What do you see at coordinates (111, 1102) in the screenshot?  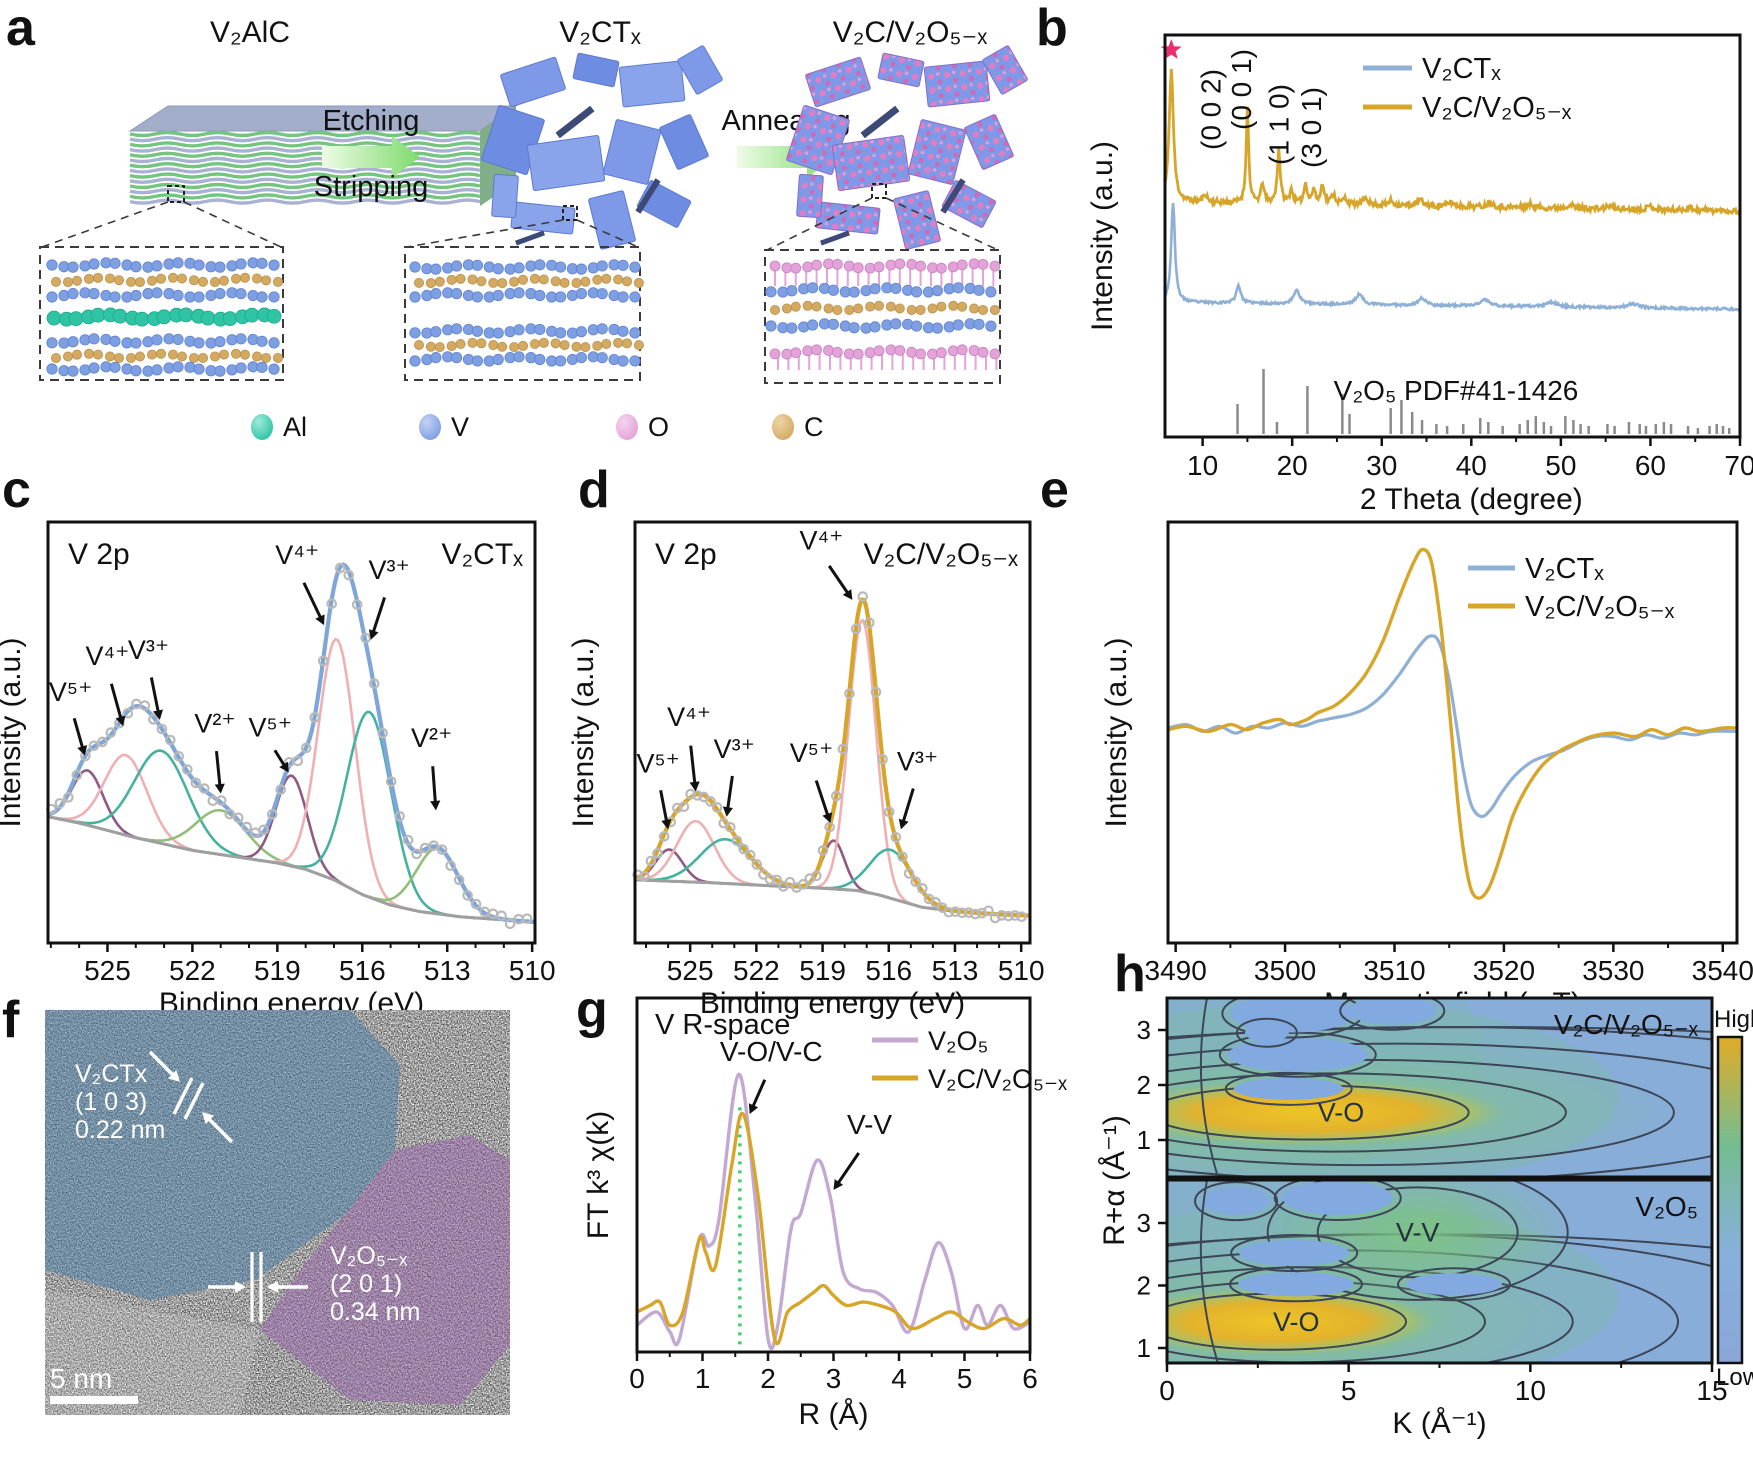 I see `svg-text: (1 0 3)` at bounding box center [111, 1102].